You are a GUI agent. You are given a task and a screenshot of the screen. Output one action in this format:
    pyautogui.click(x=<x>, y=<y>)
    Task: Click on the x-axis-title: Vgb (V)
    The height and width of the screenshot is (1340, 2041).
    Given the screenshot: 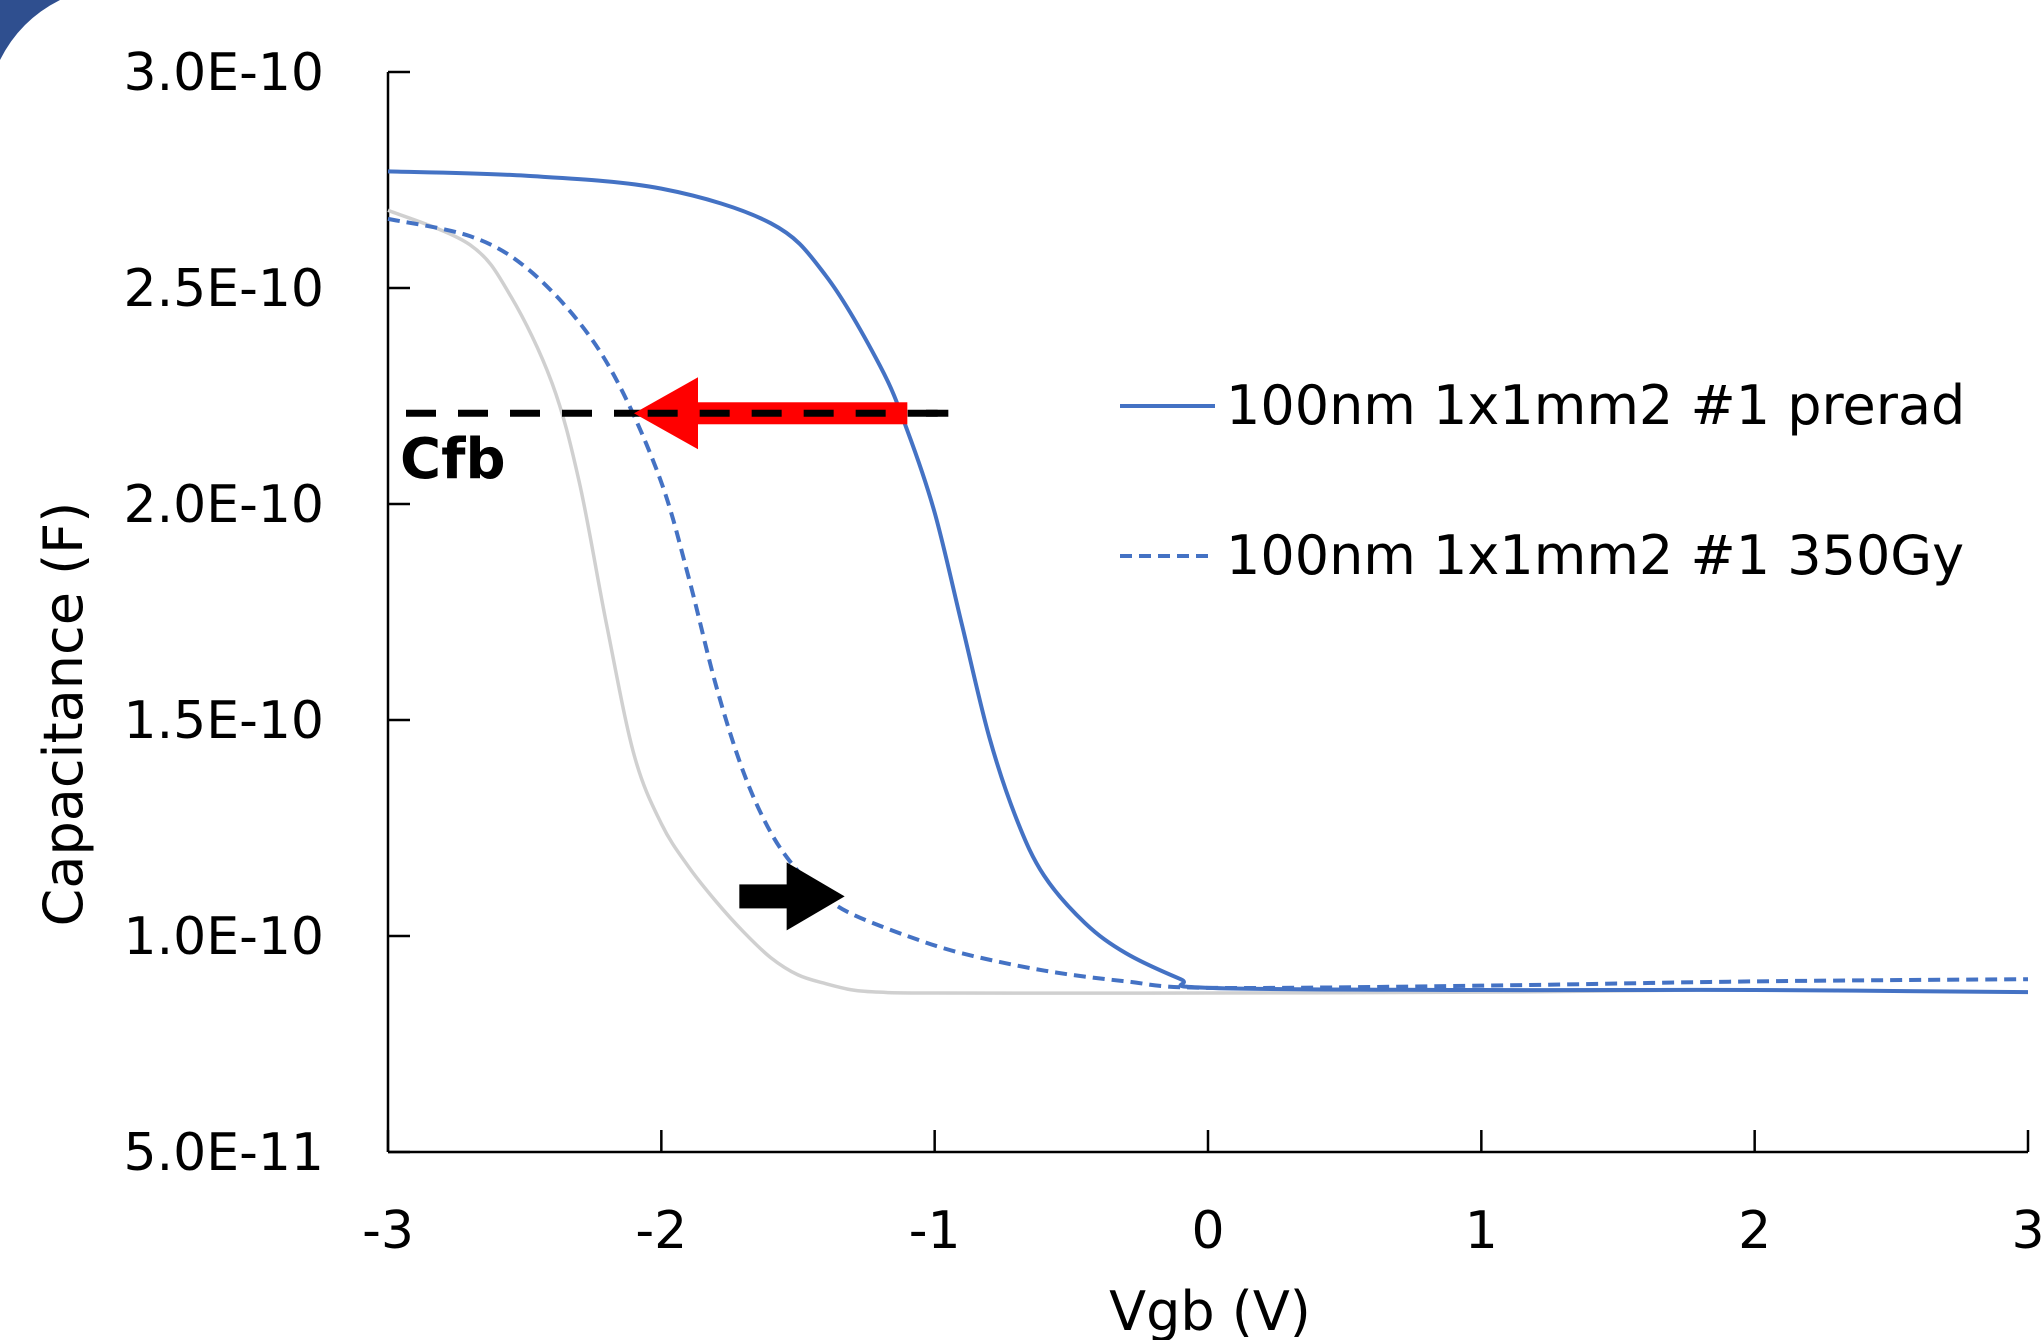 What is the action you would take?
    pyautogui.click(x=1210, y=1310)
    